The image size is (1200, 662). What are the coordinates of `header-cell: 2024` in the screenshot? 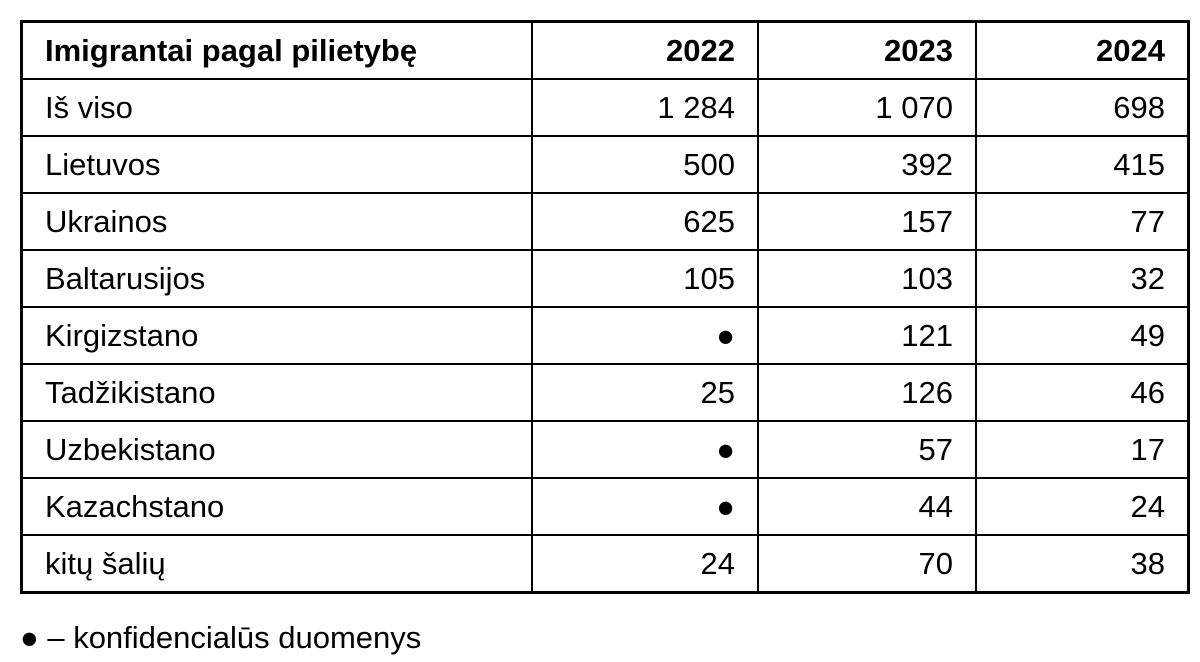 It's located at (1082, 50).